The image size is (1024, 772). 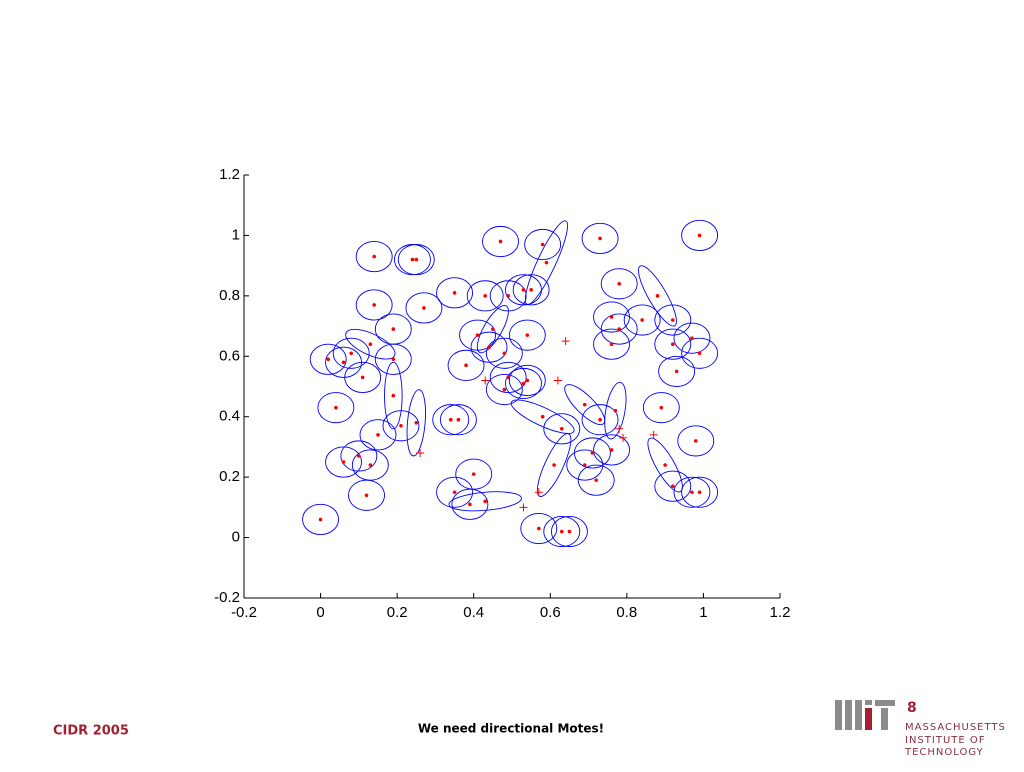 I want to click on y-tick-label: 0.2, so click(x=229, y=476).